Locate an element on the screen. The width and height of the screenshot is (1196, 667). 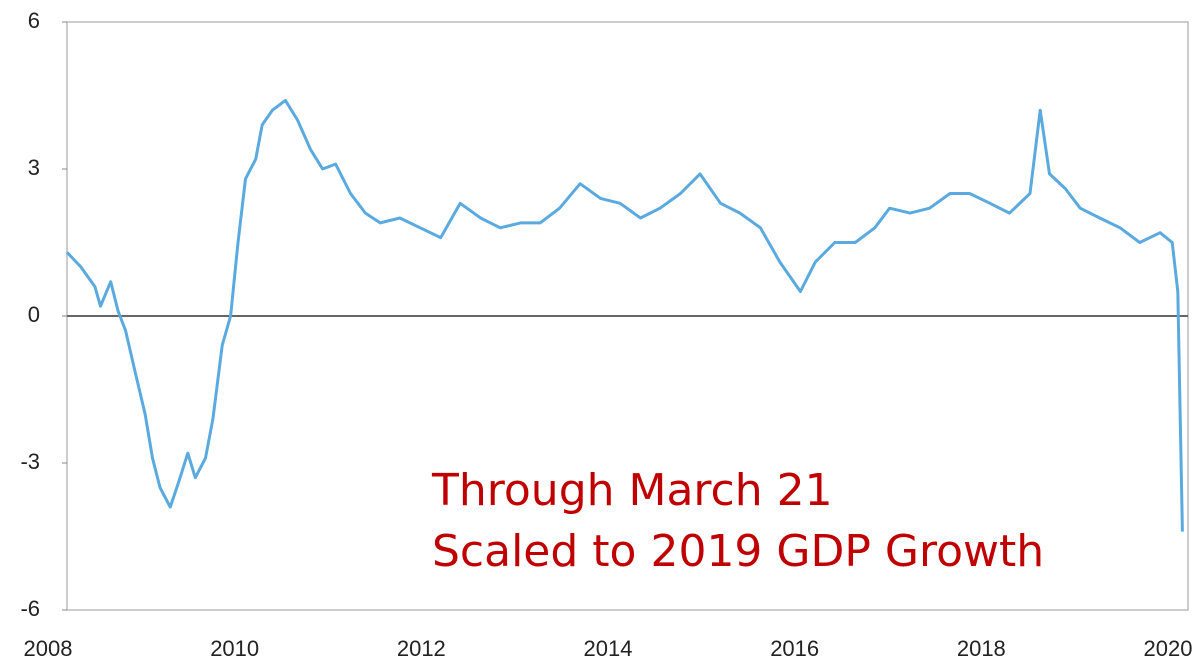
y-tick-label: 6 is located at coordinates (34, 20).